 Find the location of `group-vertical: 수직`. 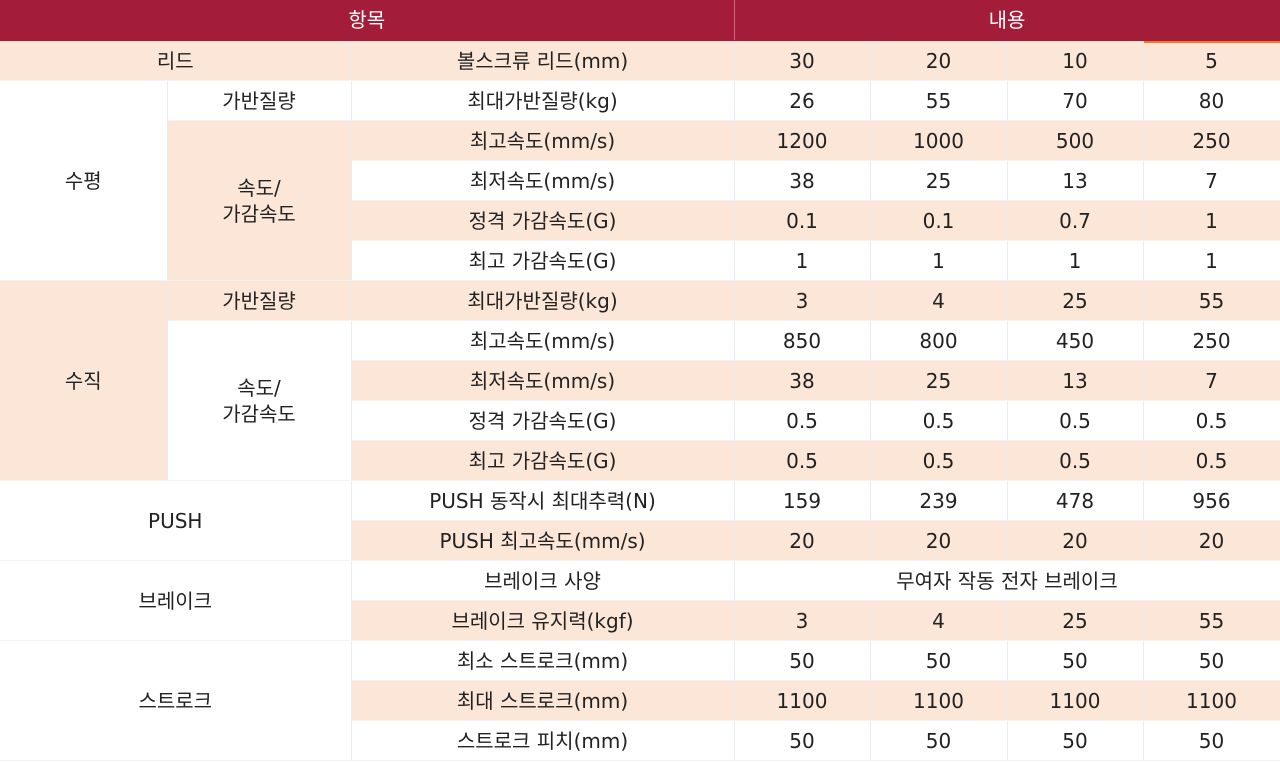

group-vertical: 수직 is located at coordinates (84, 380).